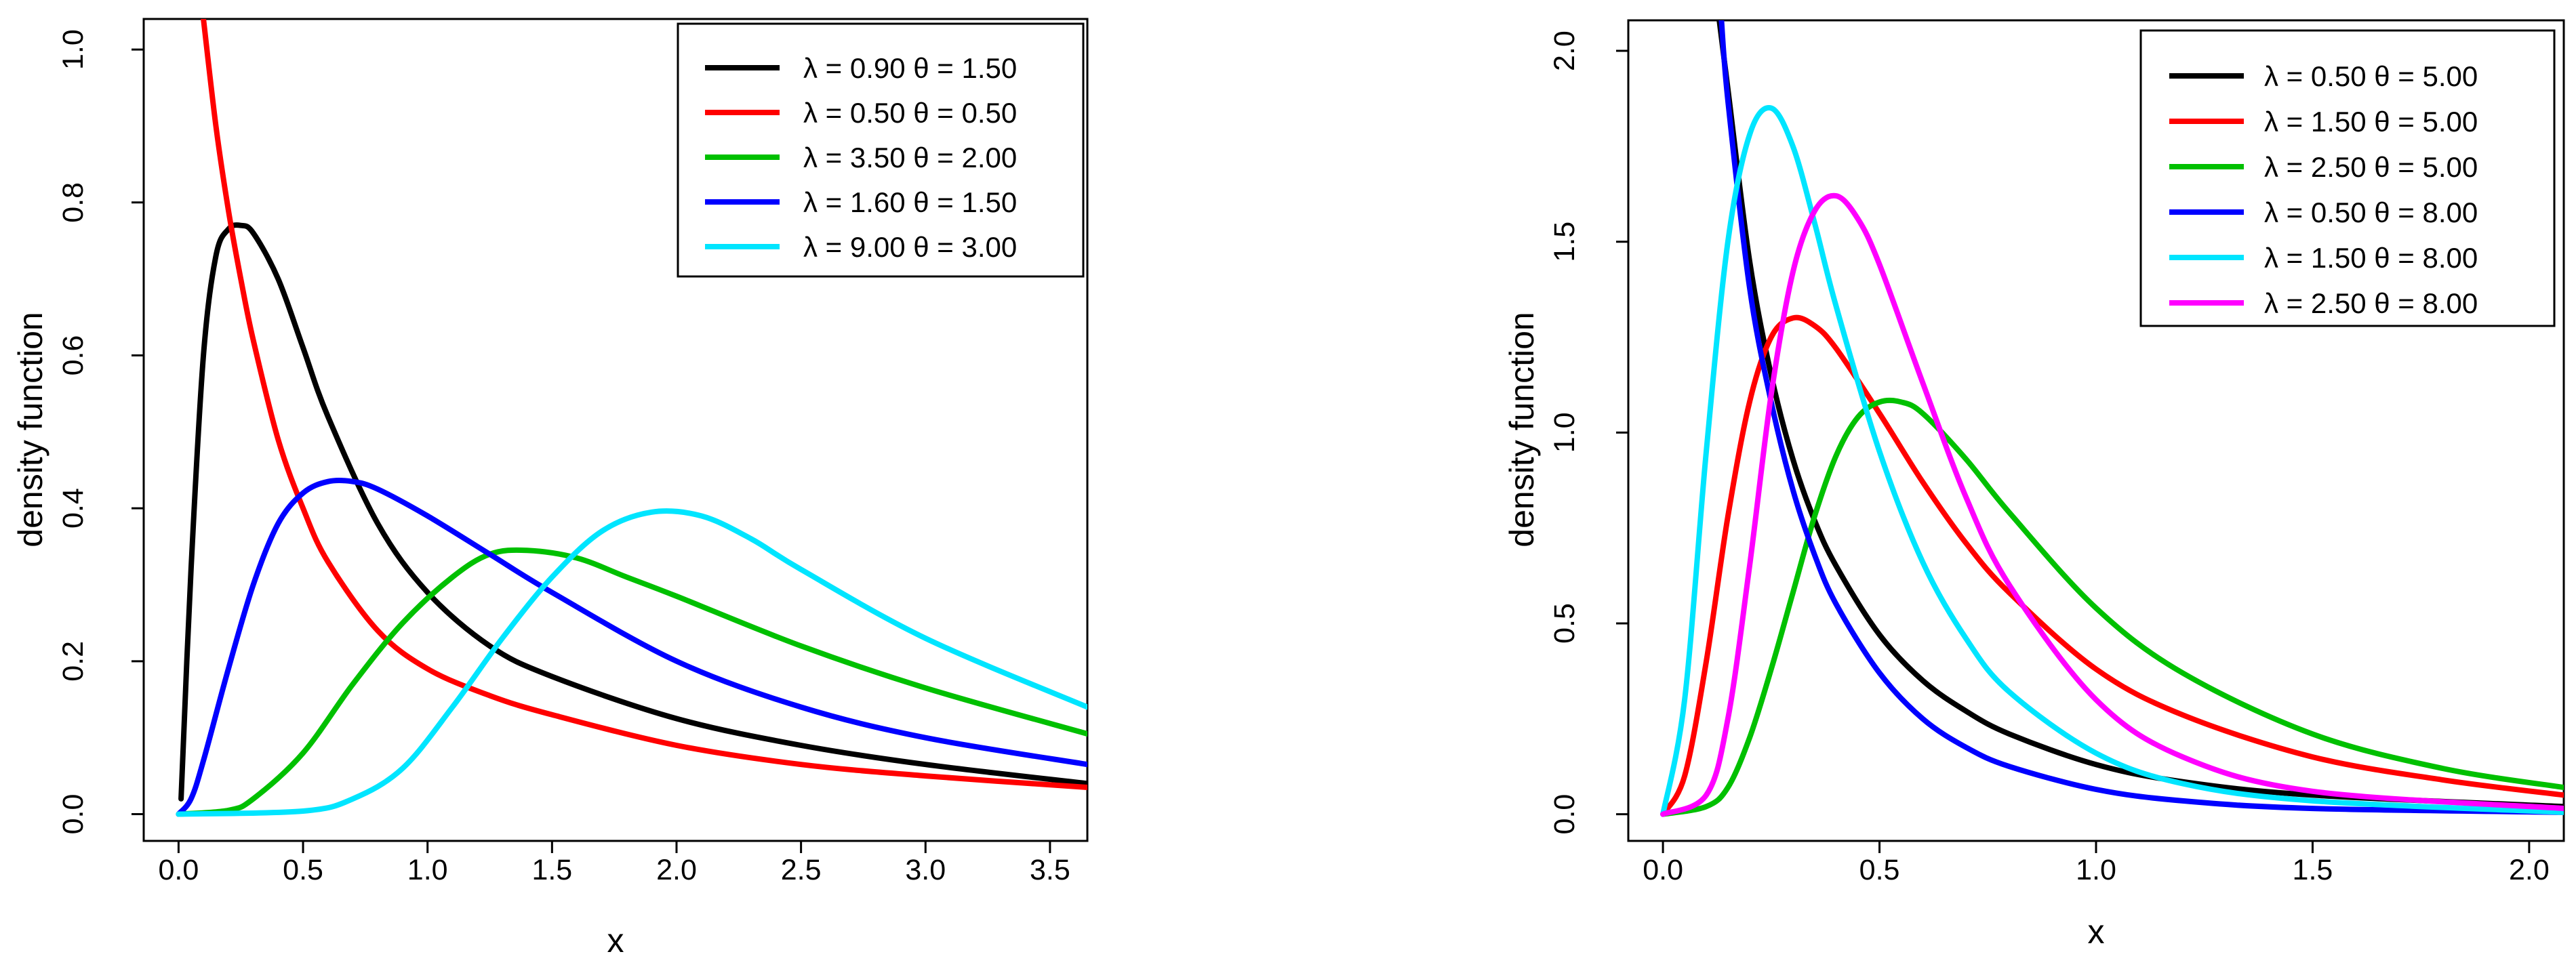 This screenshot has width=2576, height=971. I want to click on left-x-tick-label: 0.0, so click(179, 870).